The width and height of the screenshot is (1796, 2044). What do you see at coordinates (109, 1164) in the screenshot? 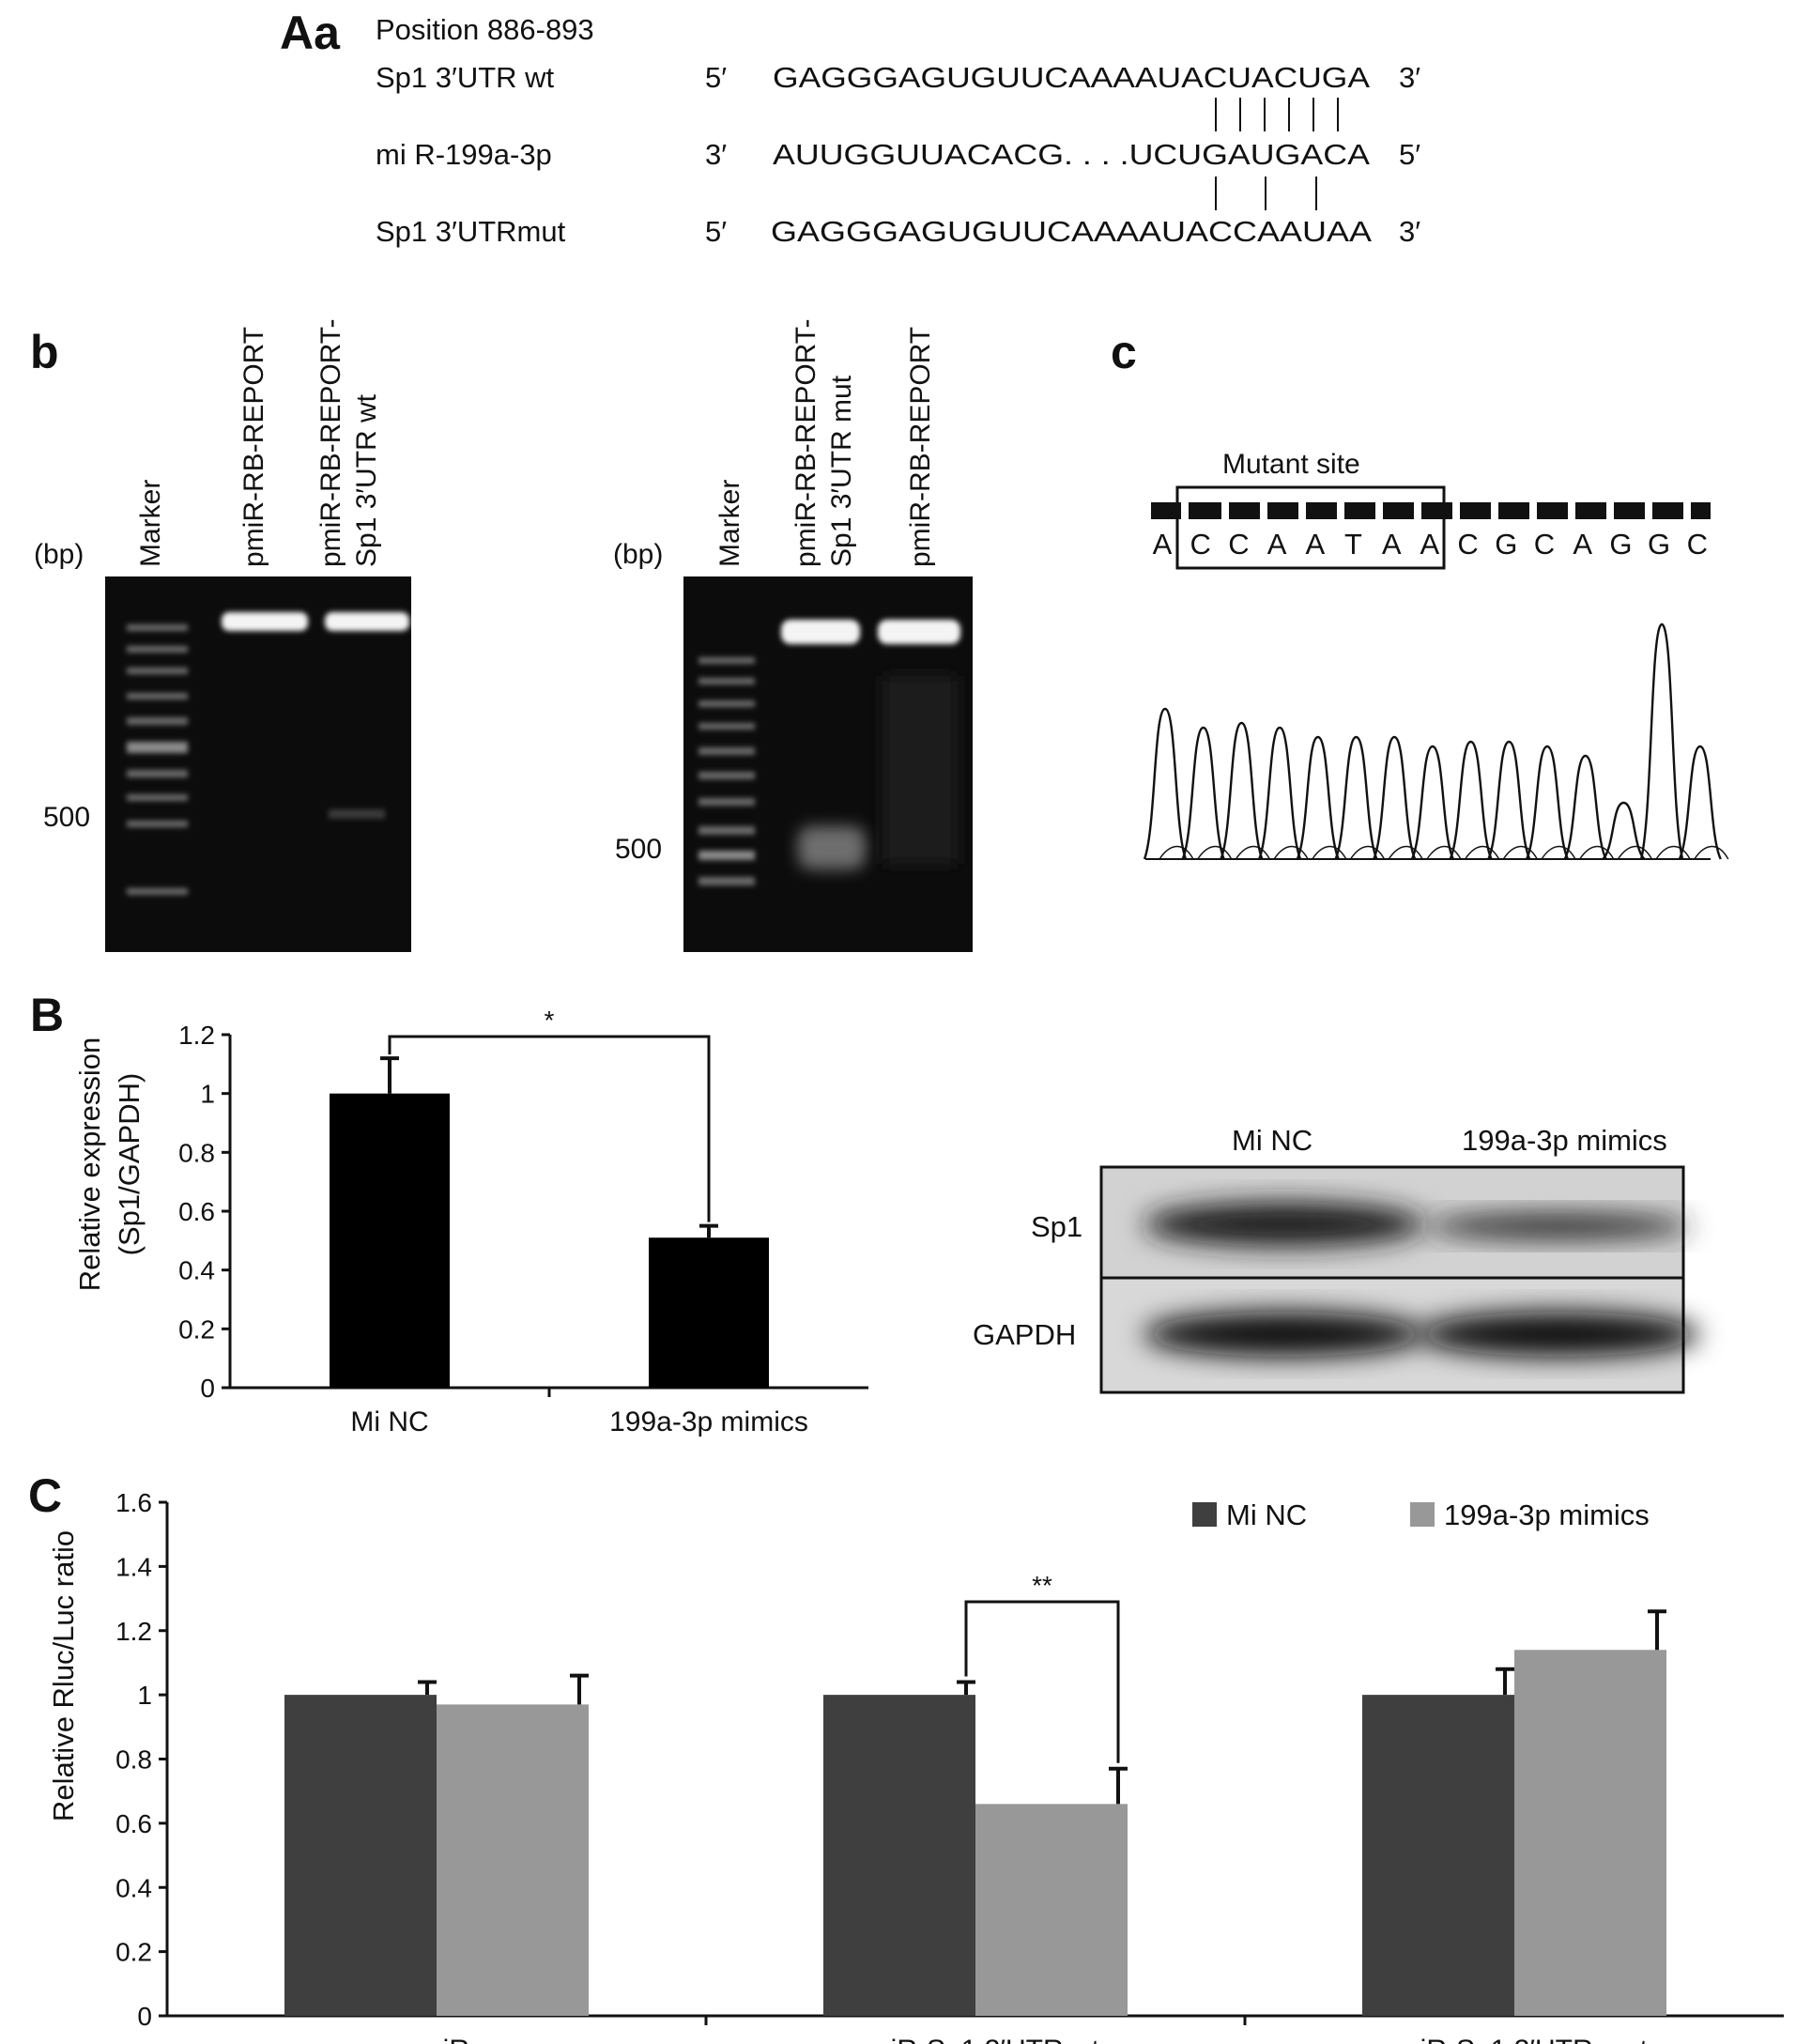
I see `chart1-ylabel: Relative expression (Sp1/GAPDH)` at bounding box center [109, 1164].